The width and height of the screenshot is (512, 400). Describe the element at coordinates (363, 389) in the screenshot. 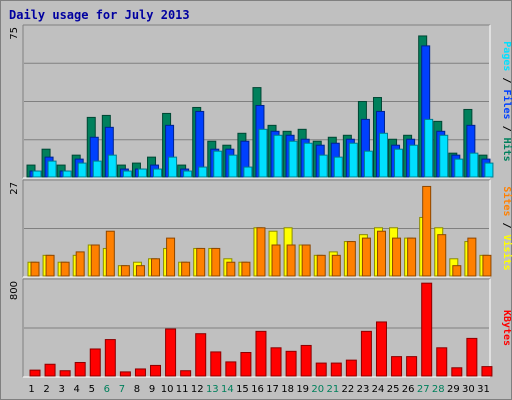

I see `x-tick-label: 23` at that location.